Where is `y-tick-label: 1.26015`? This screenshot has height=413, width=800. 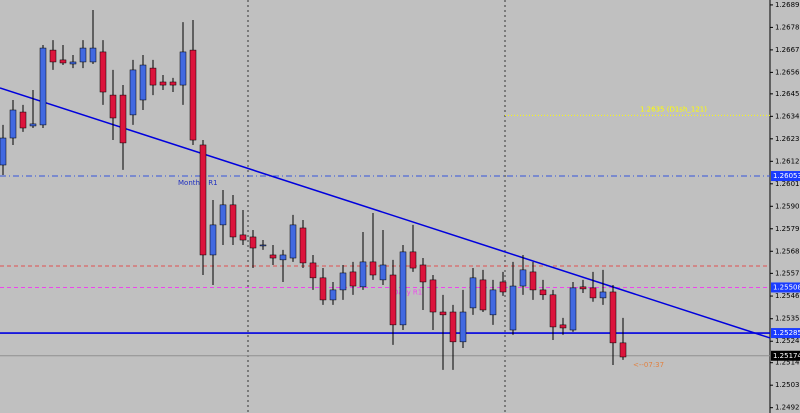 y-tick-label: 1.26015 is located at coordinates (787, 184).